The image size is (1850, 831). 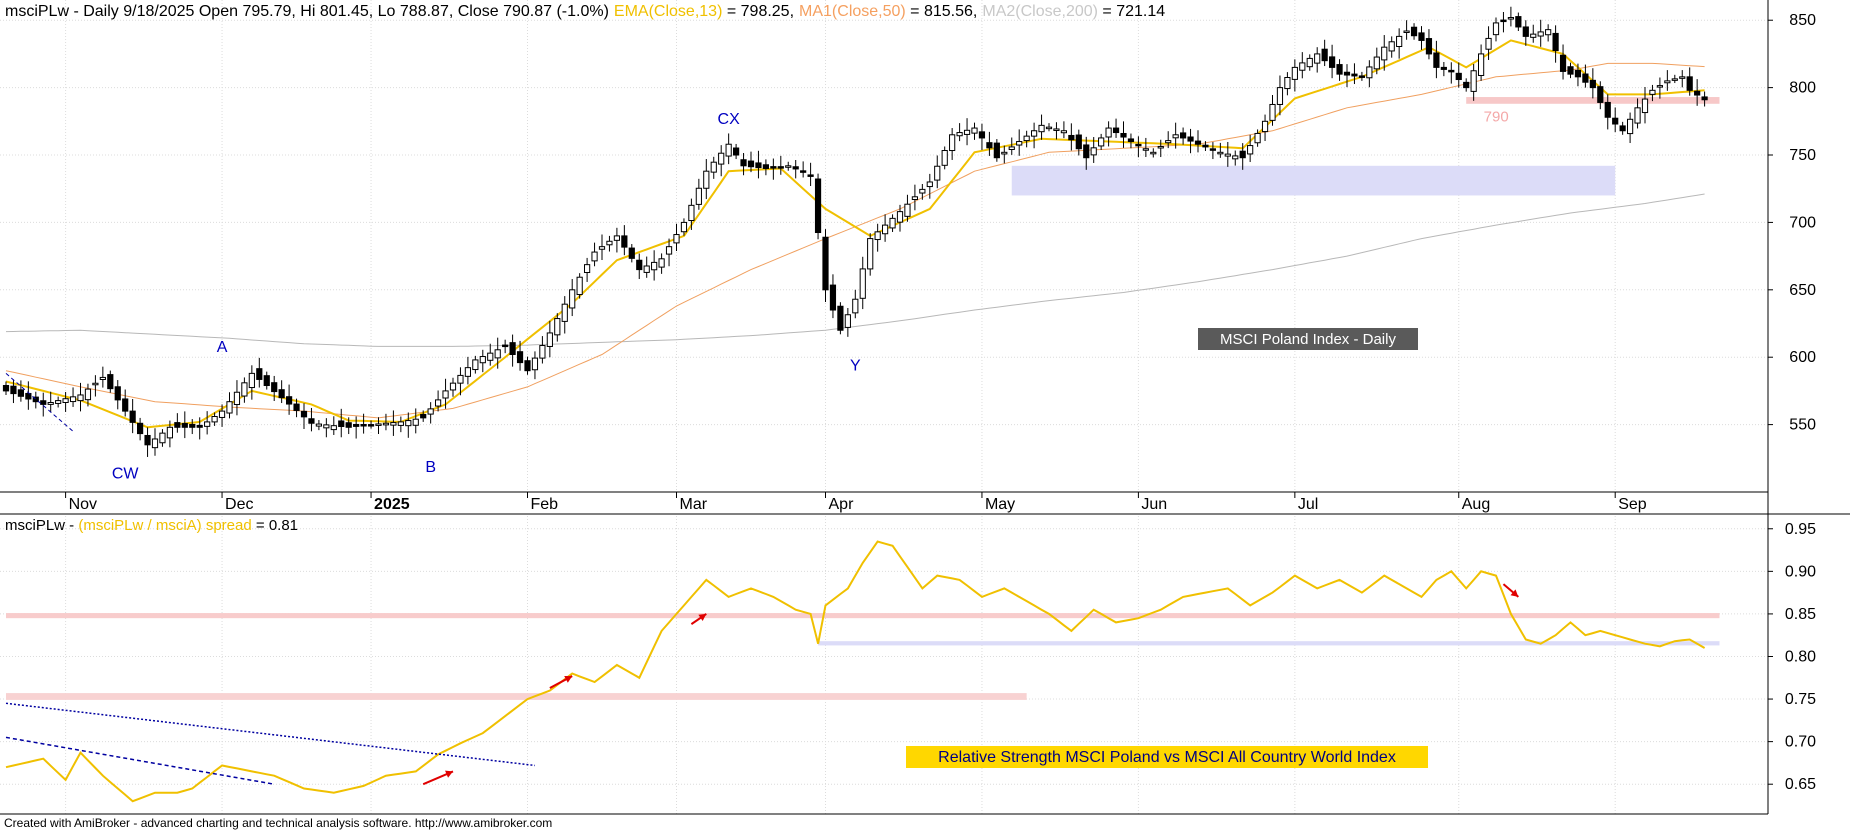 What do you see at coordinates (1593, 100) in the screenshot?
I see `price-zone` at bounding box center [1593, 100].